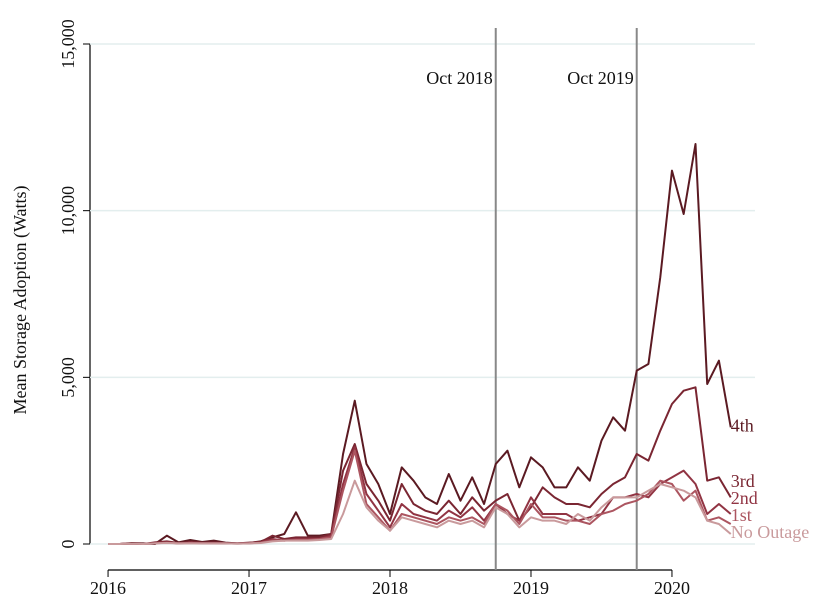 This screenshot has height=606, width=835. Describe the element at coordinates (68, 544) in the screenshot. I see `y-tick-label: 0` at that location.